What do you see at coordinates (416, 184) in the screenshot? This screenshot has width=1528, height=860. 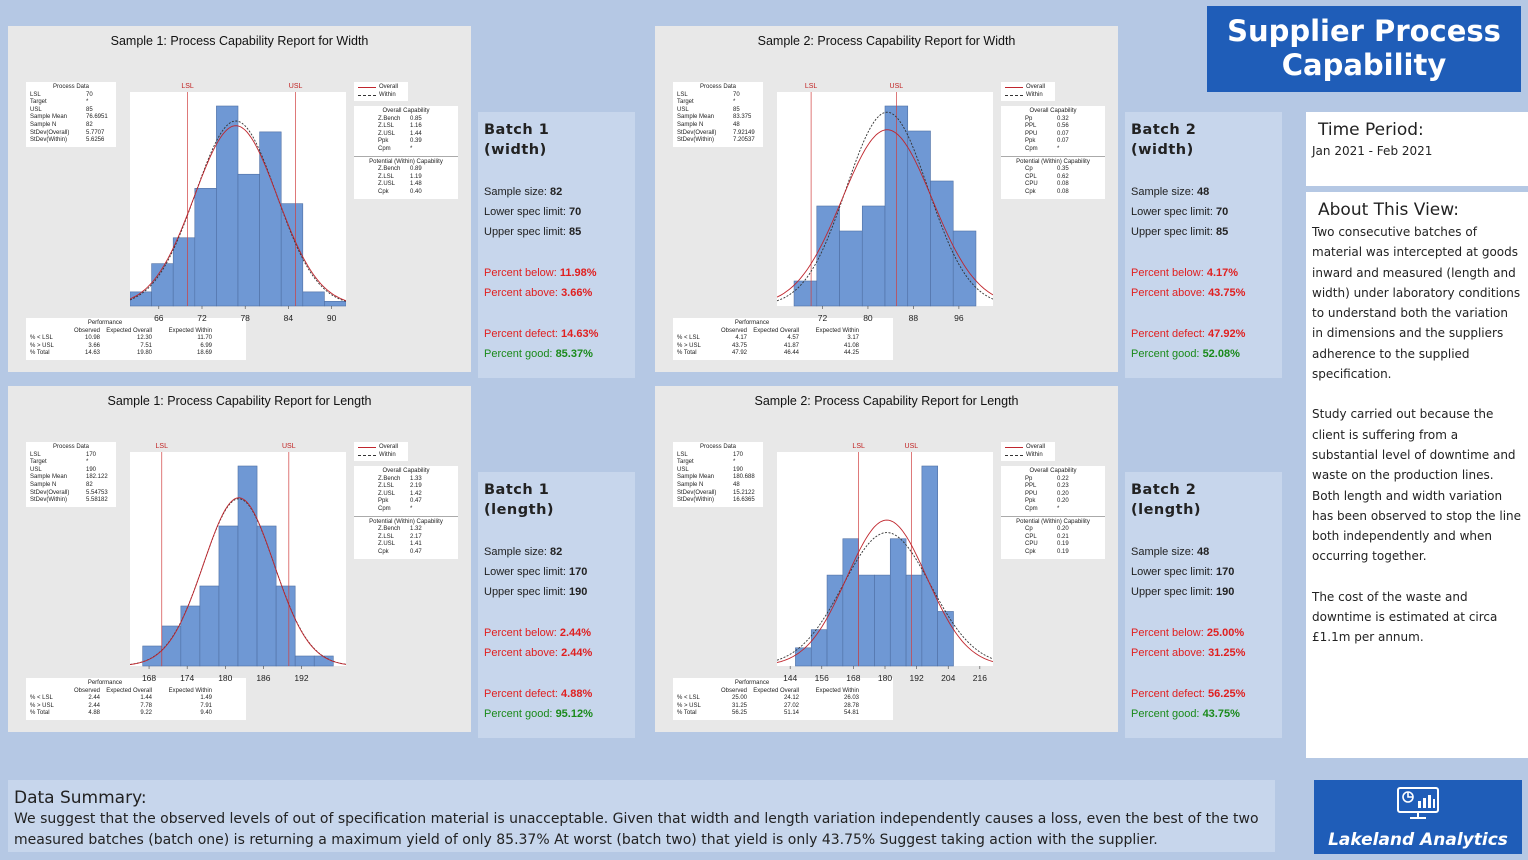 I see `capability-value: 1.48` at bounding box center [416, 184].